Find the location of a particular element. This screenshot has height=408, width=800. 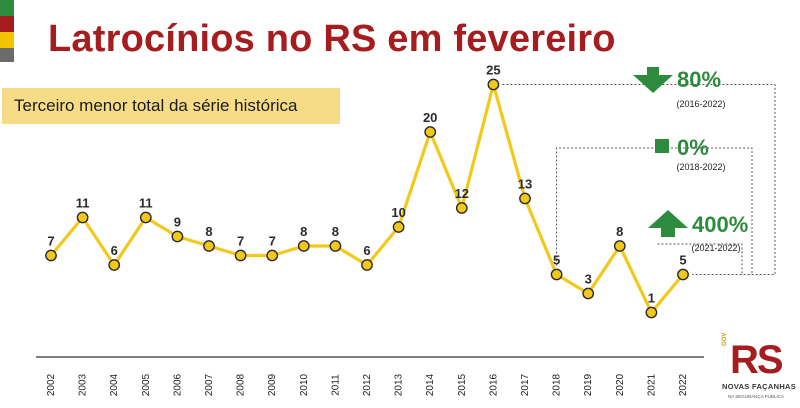

square-icon is located at coordinates (662, 146).